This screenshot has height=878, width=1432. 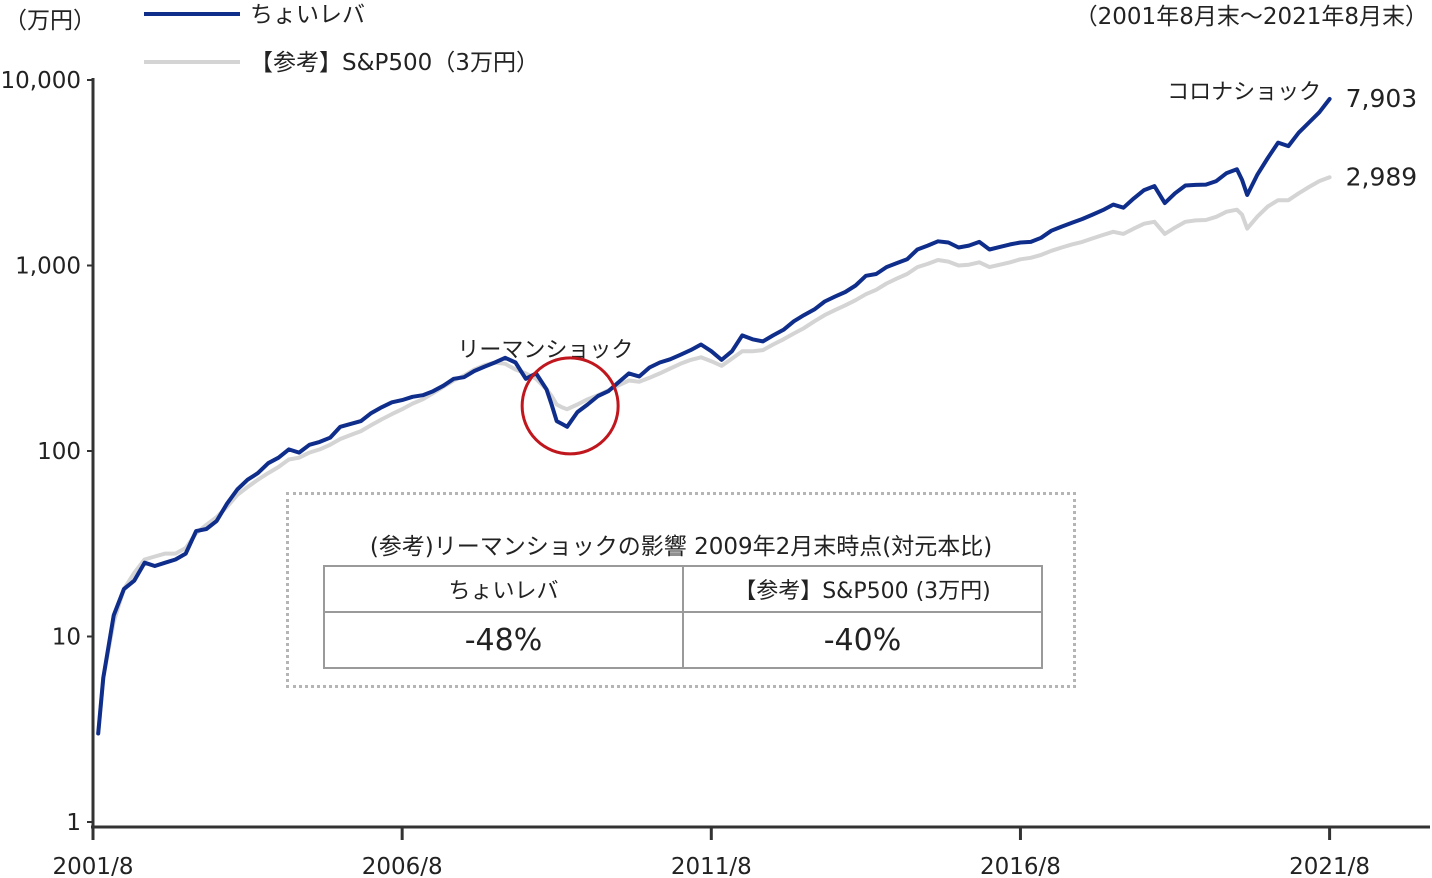 I want to click on y-unit-label: （万円）, so click(x=50, y=21).